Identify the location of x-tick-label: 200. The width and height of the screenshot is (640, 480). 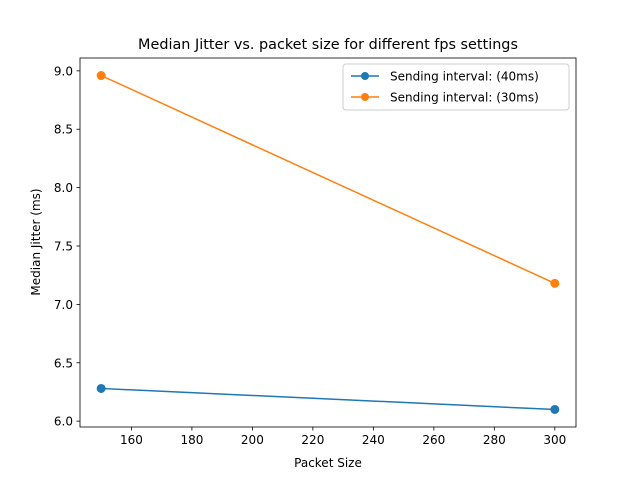
(252, 440).